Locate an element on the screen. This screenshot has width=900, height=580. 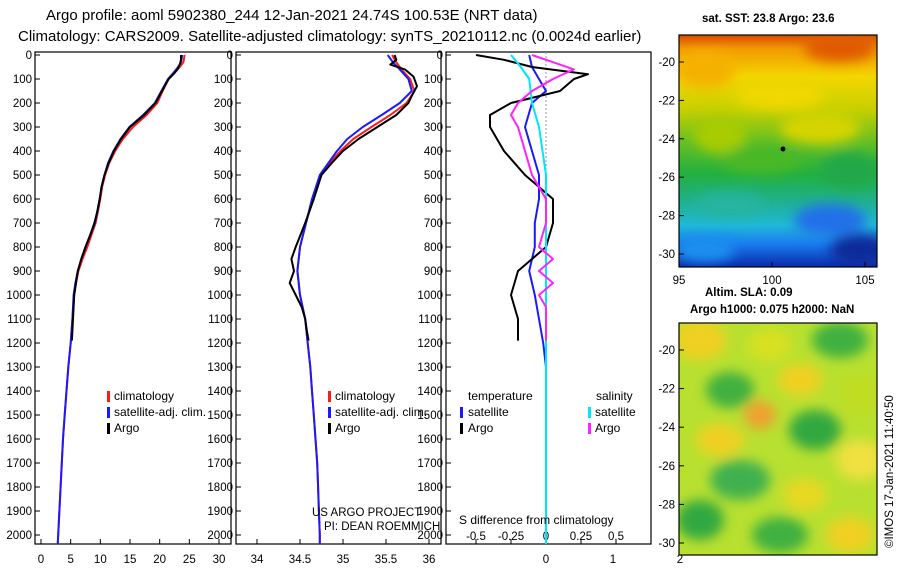
y-tick-label: 1700 is located at coordinates (220, 464).